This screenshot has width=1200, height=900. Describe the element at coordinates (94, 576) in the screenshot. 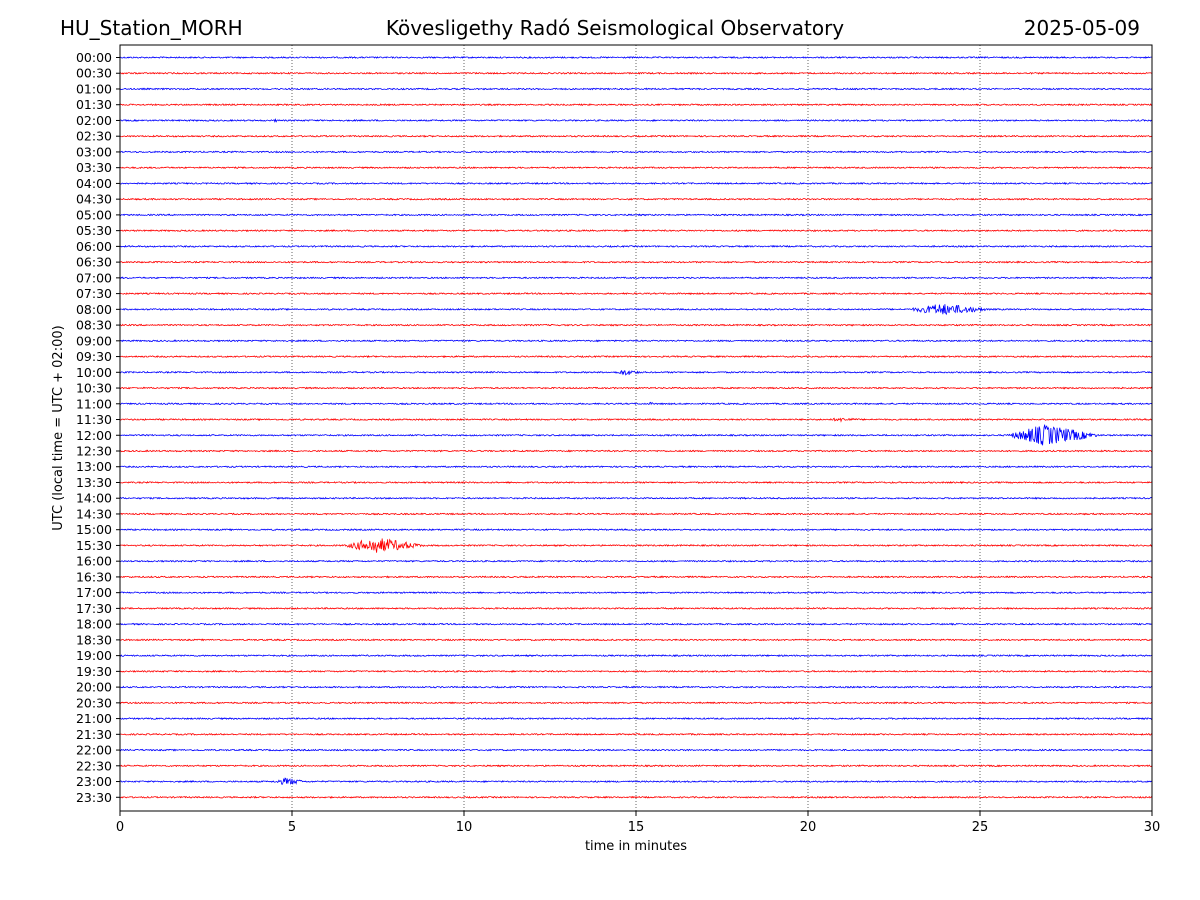

I see `y-tick-label: 16:30` at that location.